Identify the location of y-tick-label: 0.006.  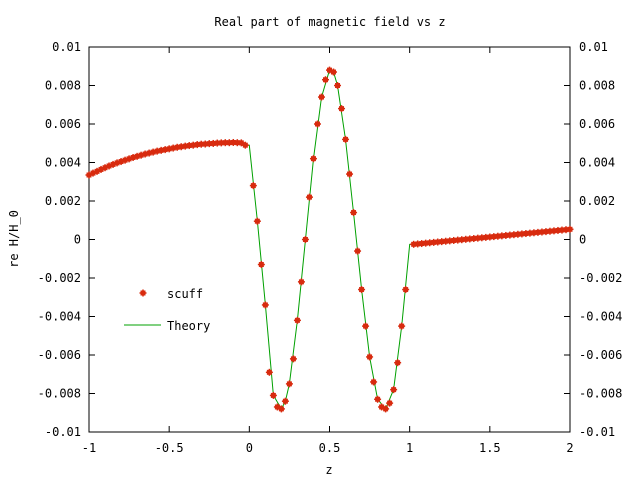
(63, 124).